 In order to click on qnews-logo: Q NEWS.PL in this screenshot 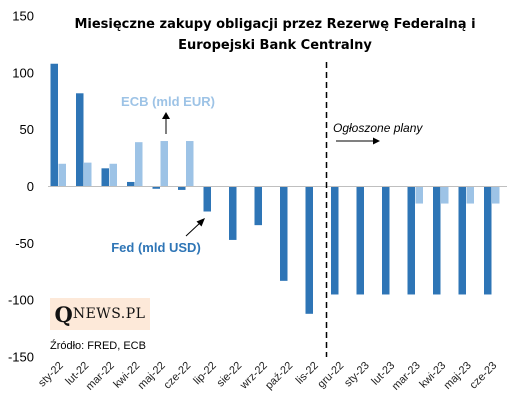, I will do `click(100, 314)`.